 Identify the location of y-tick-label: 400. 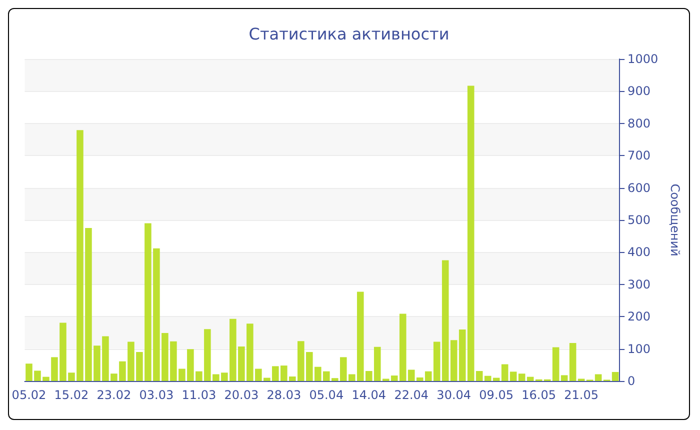
(639, 252).